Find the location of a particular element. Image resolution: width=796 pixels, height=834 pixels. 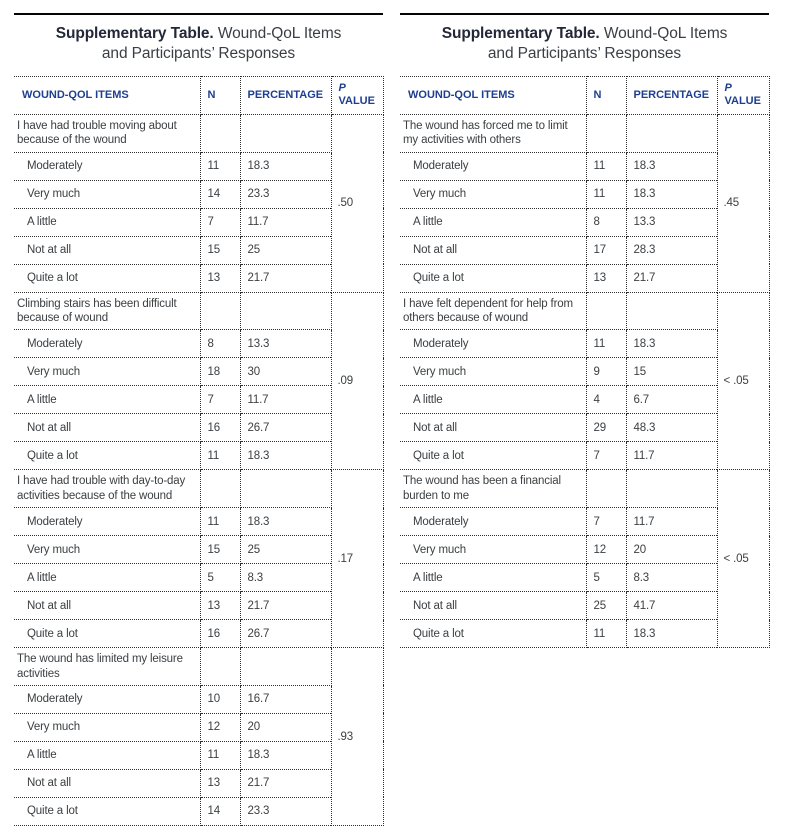

percentage-cell: 20 is located at coordinates (285, 727).